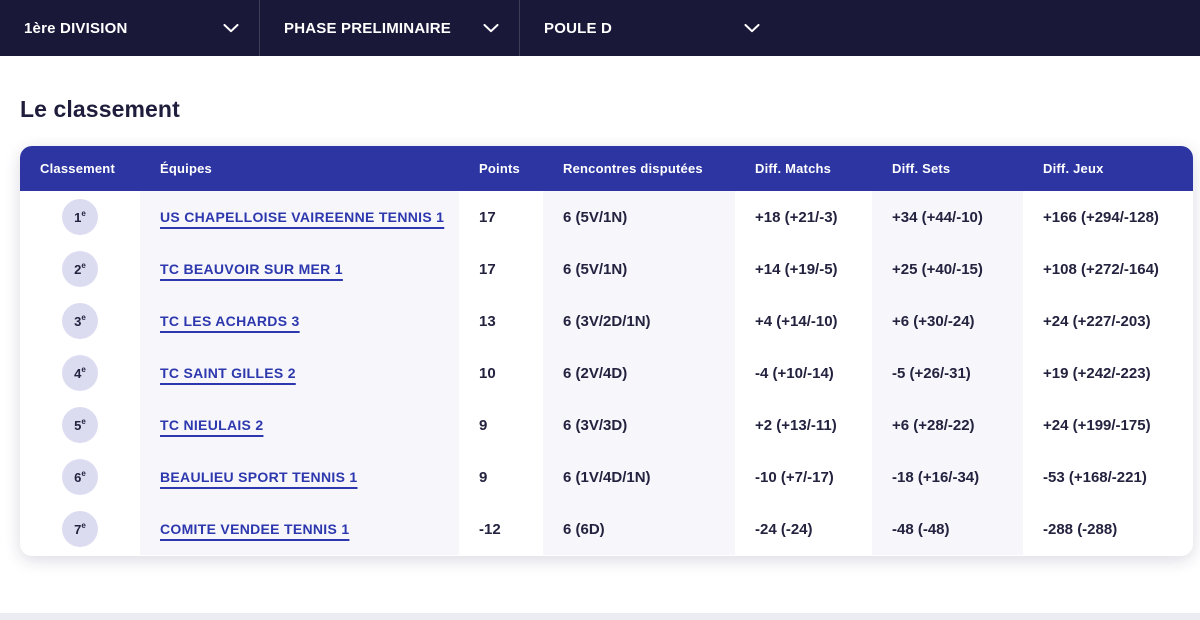 The image size is (1200, 620). Describe the element at coordinates (1073, 168) in the screenshot. I see `column-header-diff-jeux: Diff. Jeux` at that location.